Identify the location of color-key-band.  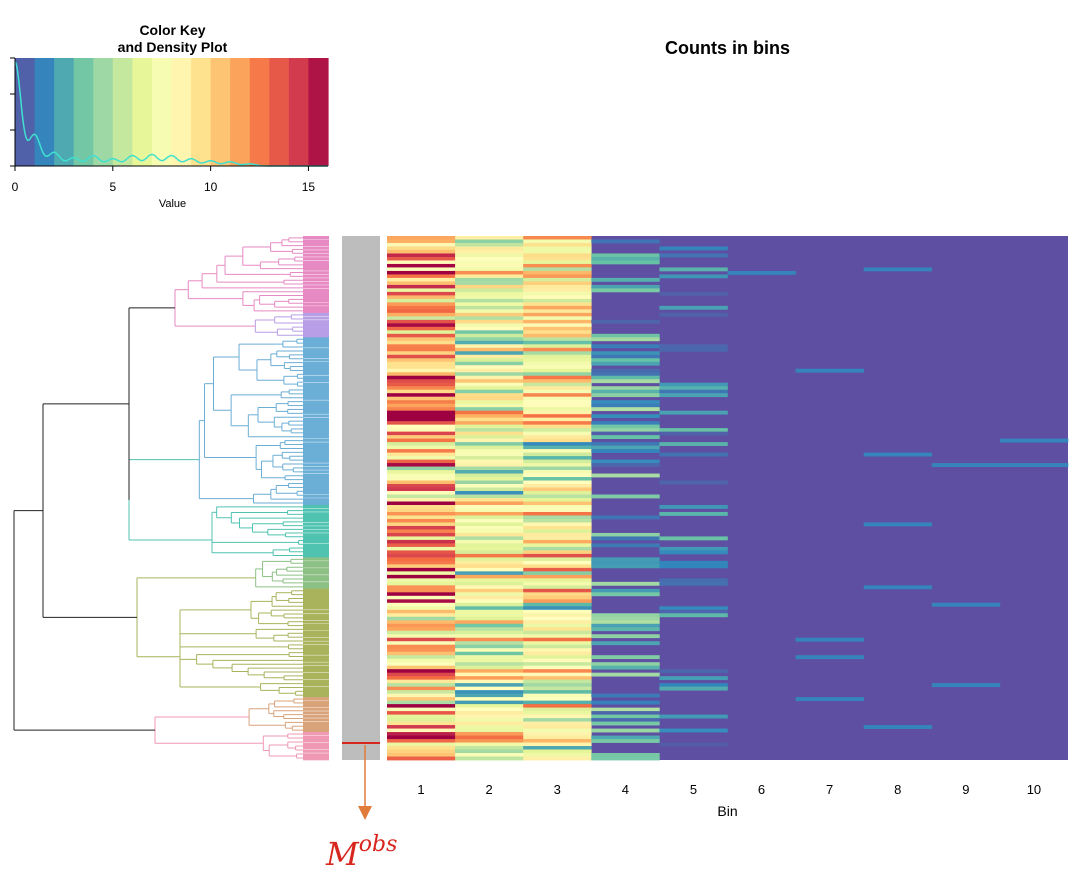
(83, 112).